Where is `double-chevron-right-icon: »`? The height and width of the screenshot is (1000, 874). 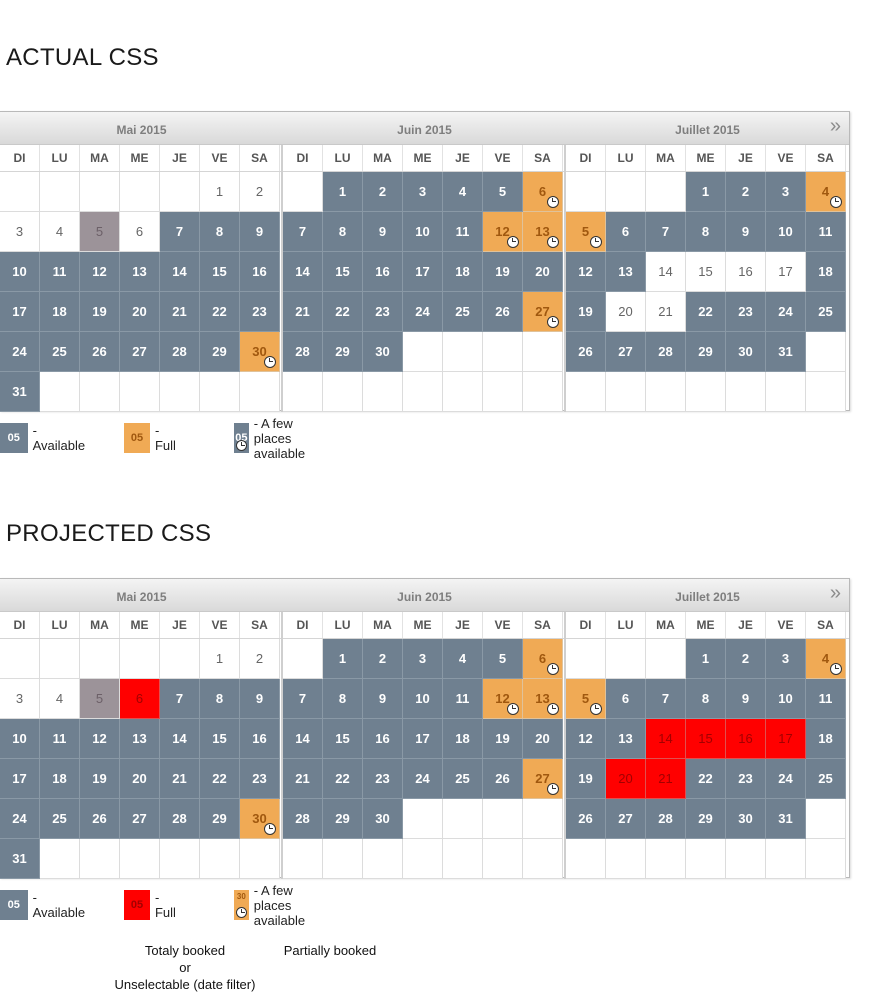 double-chevron-right-icon: » is located at coordinates (835, 593).